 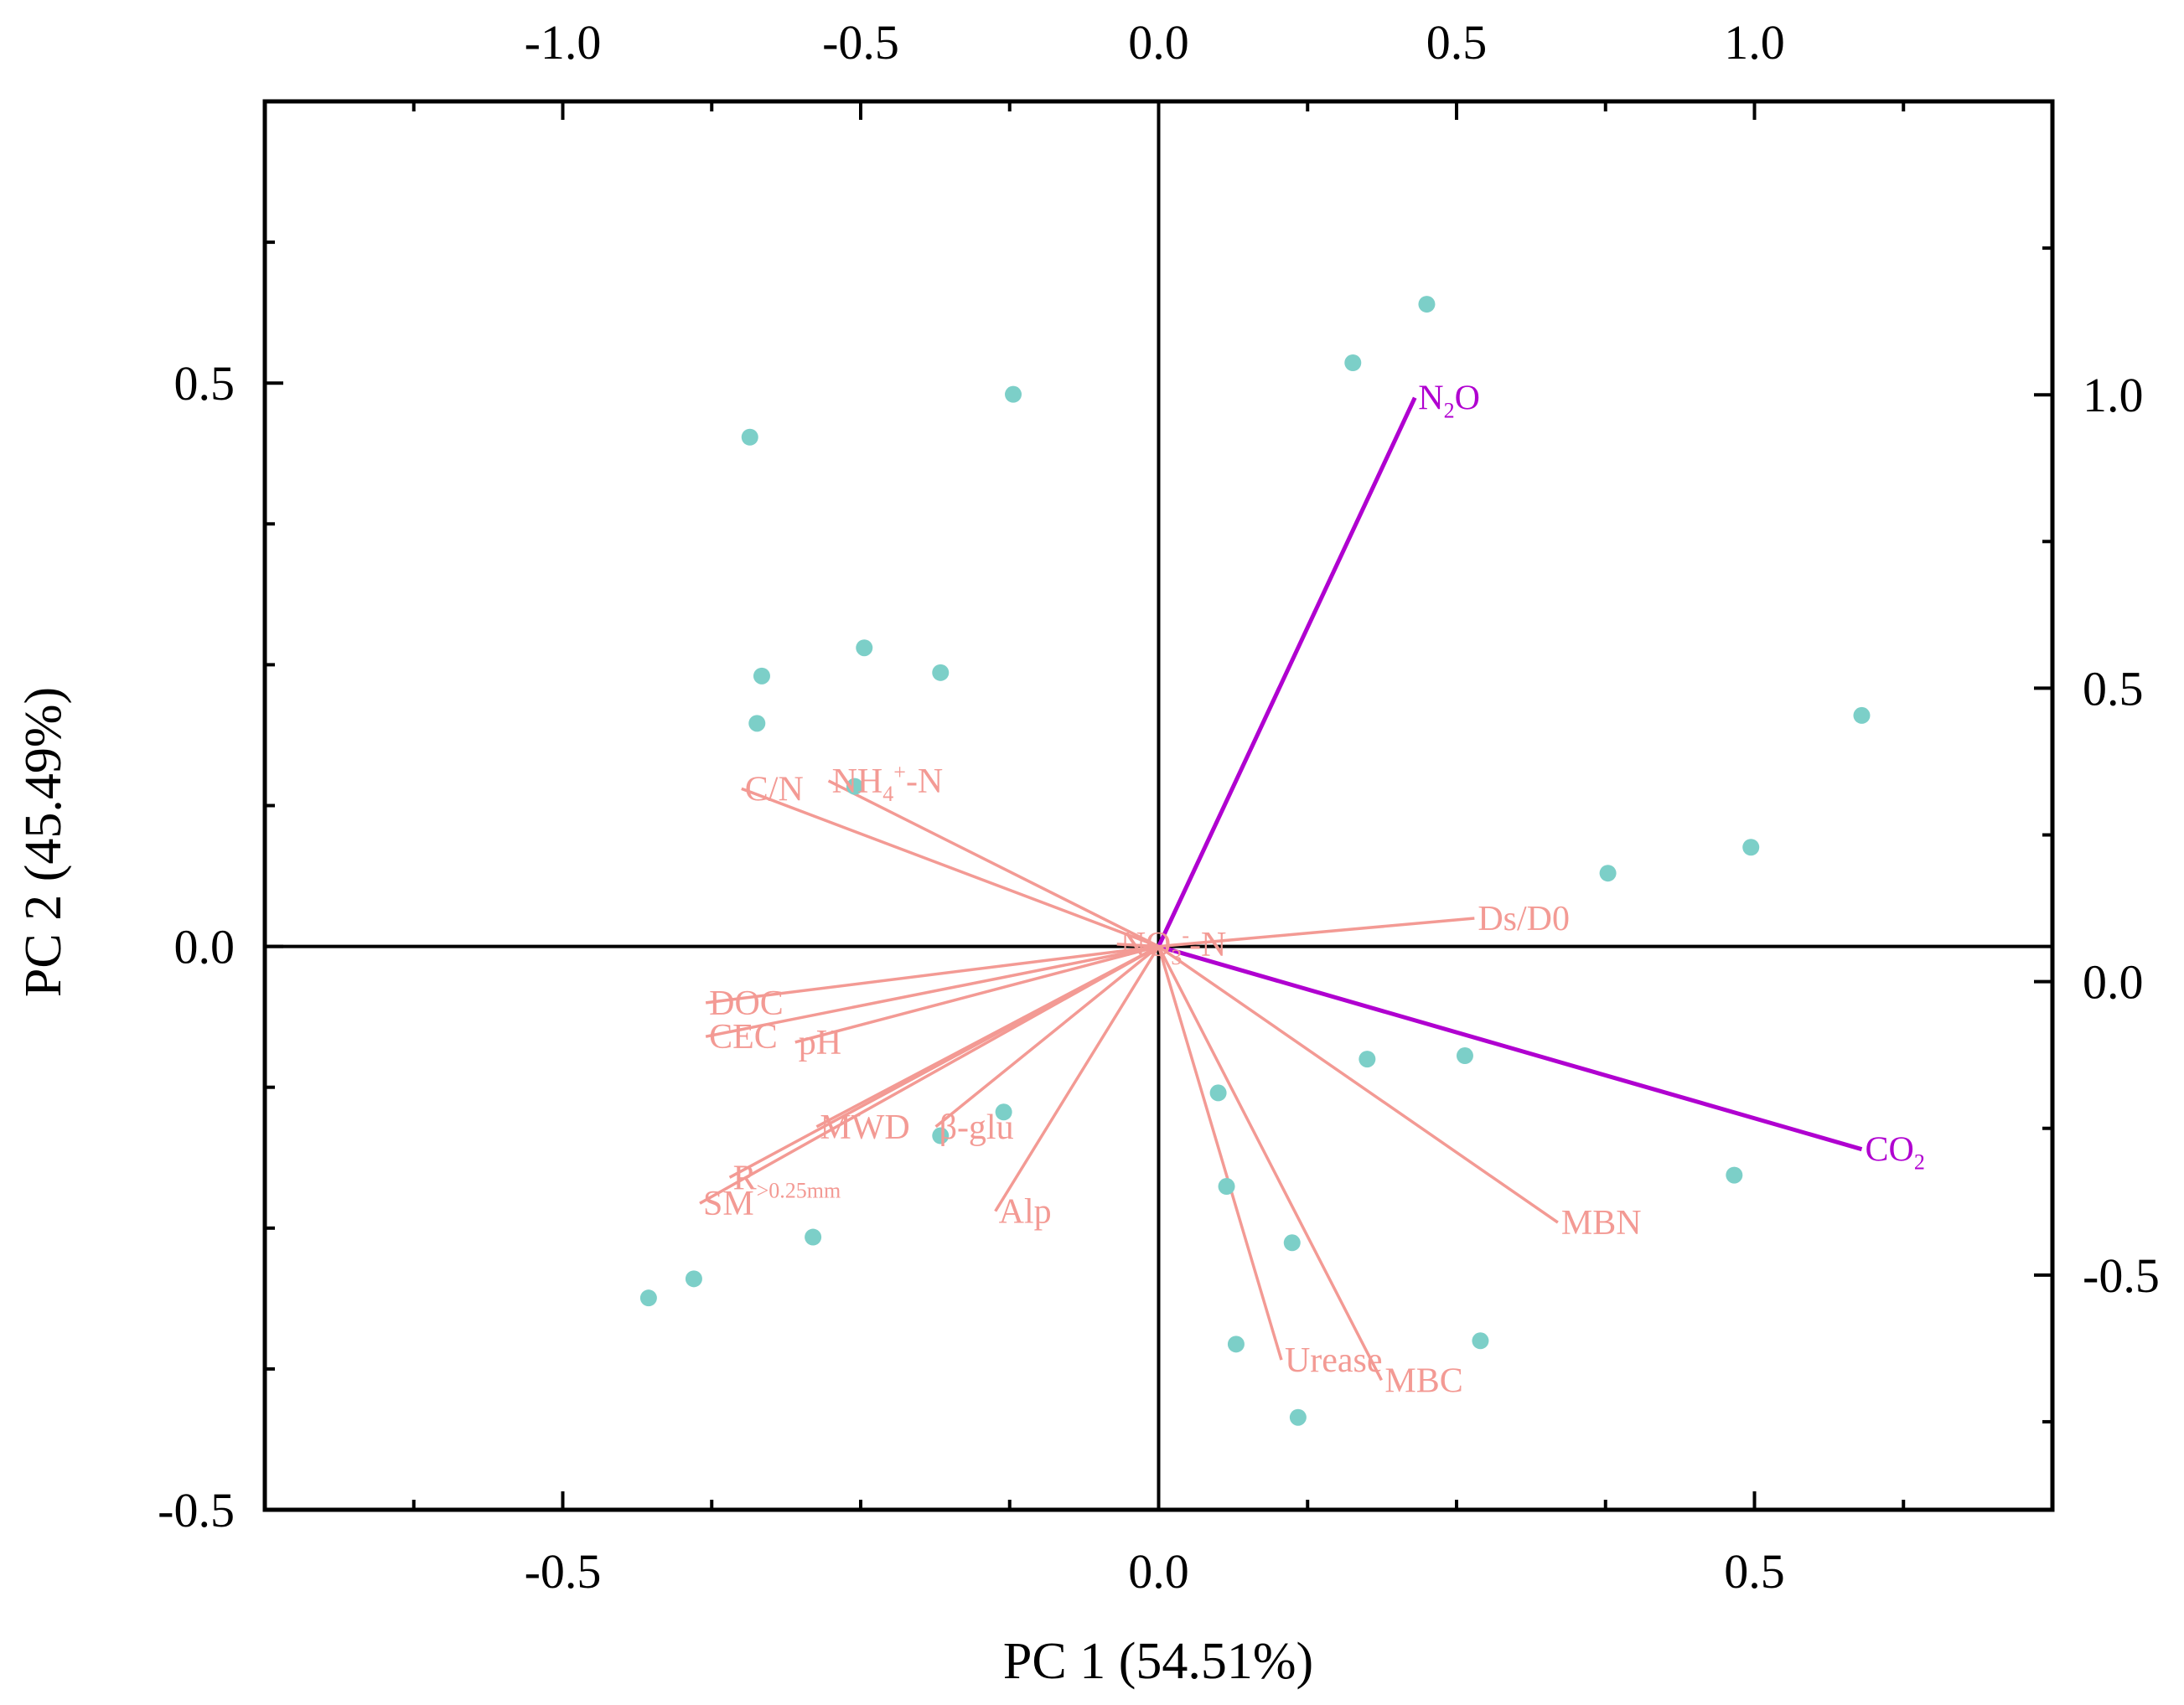 I want to click on top-tick-label: 0.5, so click(x=1457, y=42).